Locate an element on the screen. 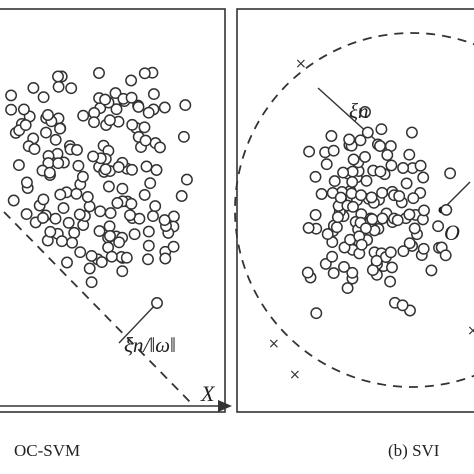 The image size is (474, 474). left-slack-label: ξn/‖ω‖ is located at coordinates (150, 345).